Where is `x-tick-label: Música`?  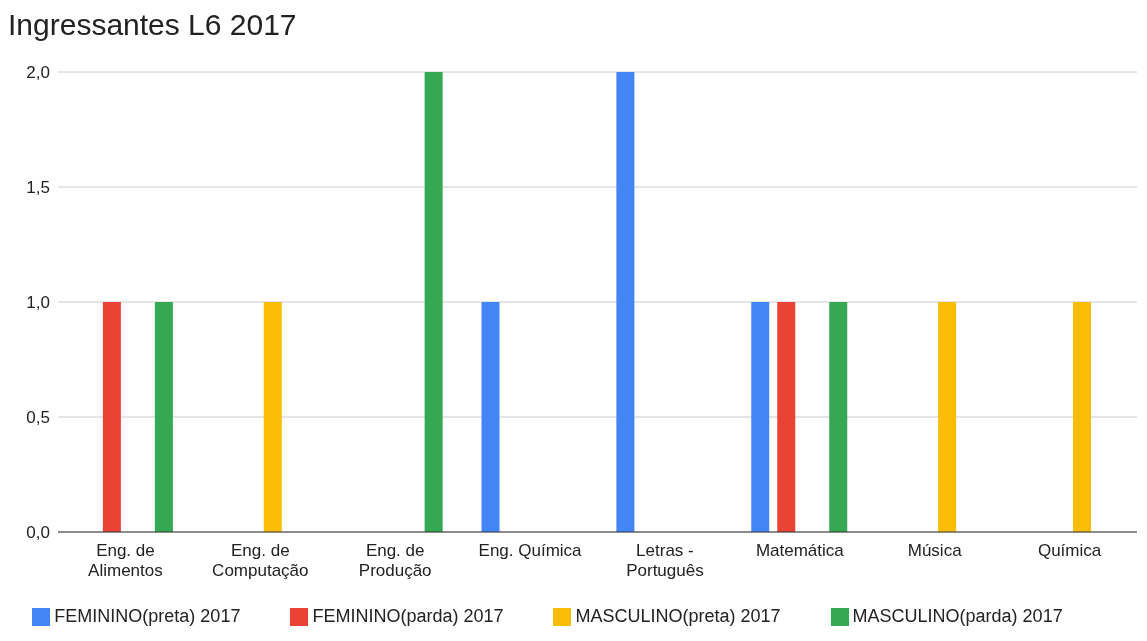 x-tick-label: Música is located at coordinates (935, 550).